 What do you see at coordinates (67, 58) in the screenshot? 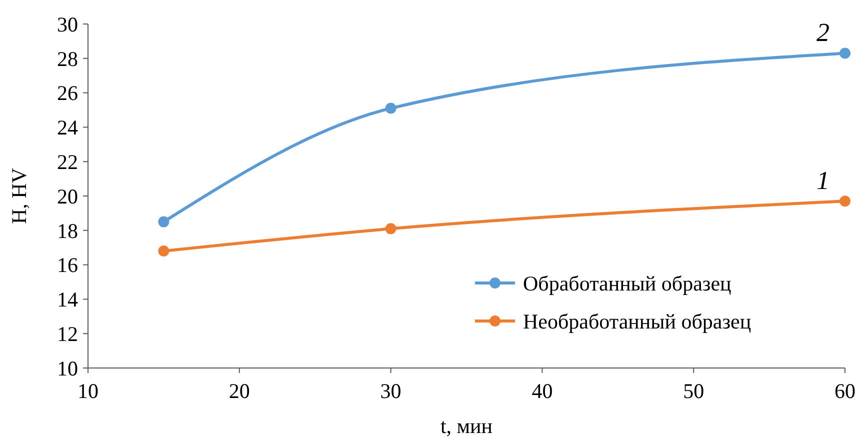
I see `y-tick-label: 28` at bounding box center [67, 58].